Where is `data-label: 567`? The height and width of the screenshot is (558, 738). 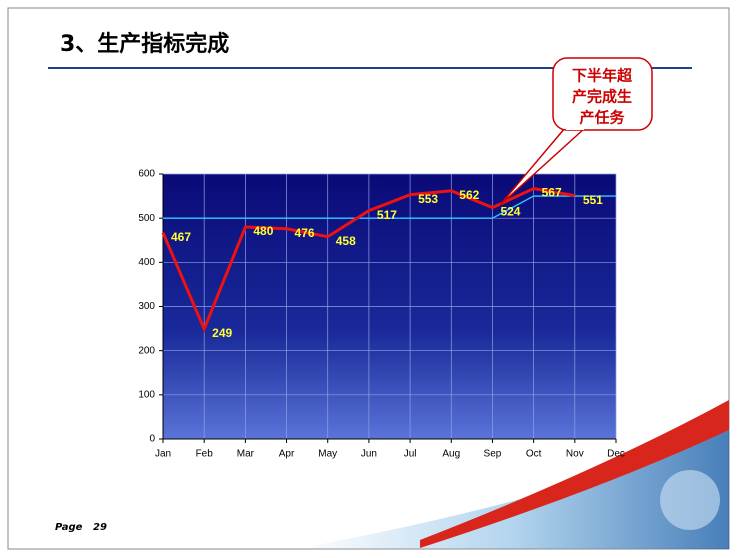
data-label: 567 is located at coordinates (552, 193).